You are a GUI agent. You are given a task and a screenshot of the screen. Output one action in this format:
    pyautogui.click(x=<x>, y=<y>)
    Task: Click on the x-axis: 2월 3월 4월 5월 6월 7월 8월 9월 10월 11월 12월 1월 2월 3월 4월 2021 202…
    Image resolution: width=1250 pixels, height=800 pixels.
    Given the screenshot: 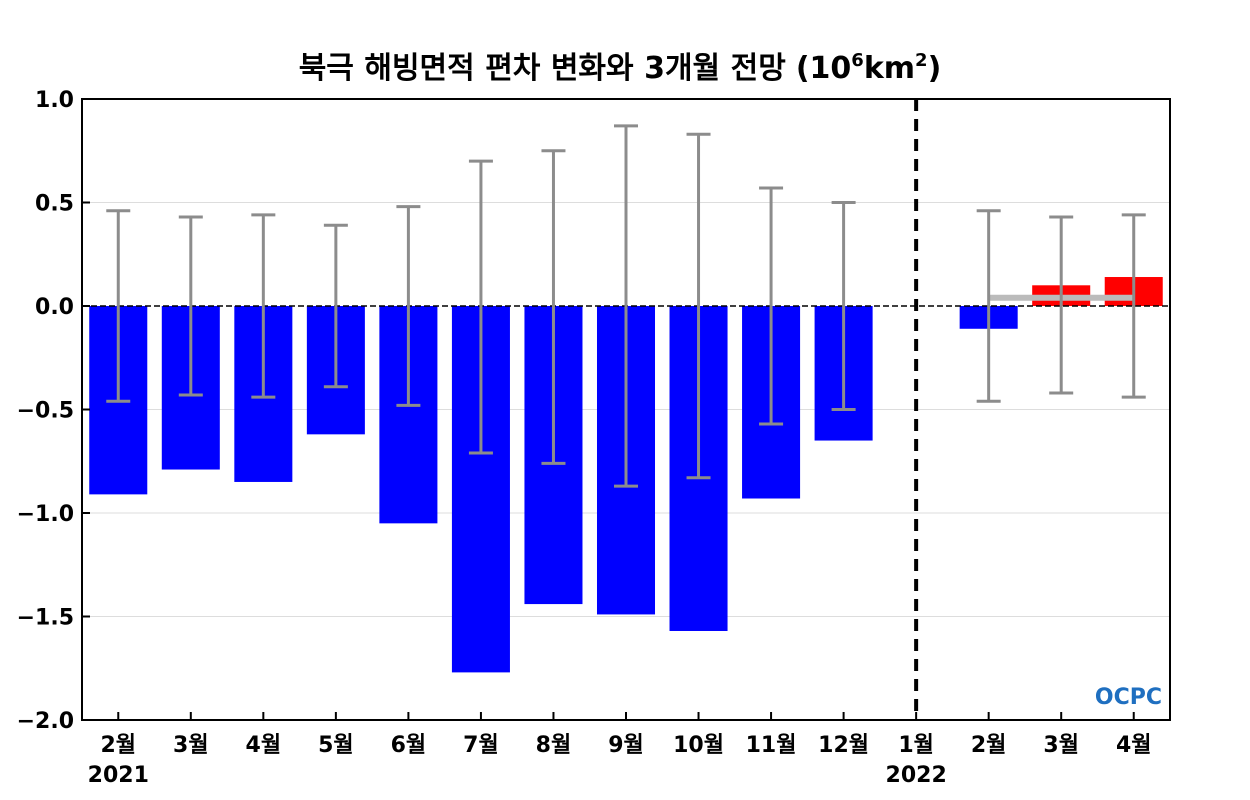 What is the action you would take?
    pyautogui.click(x=620, y=750)
    